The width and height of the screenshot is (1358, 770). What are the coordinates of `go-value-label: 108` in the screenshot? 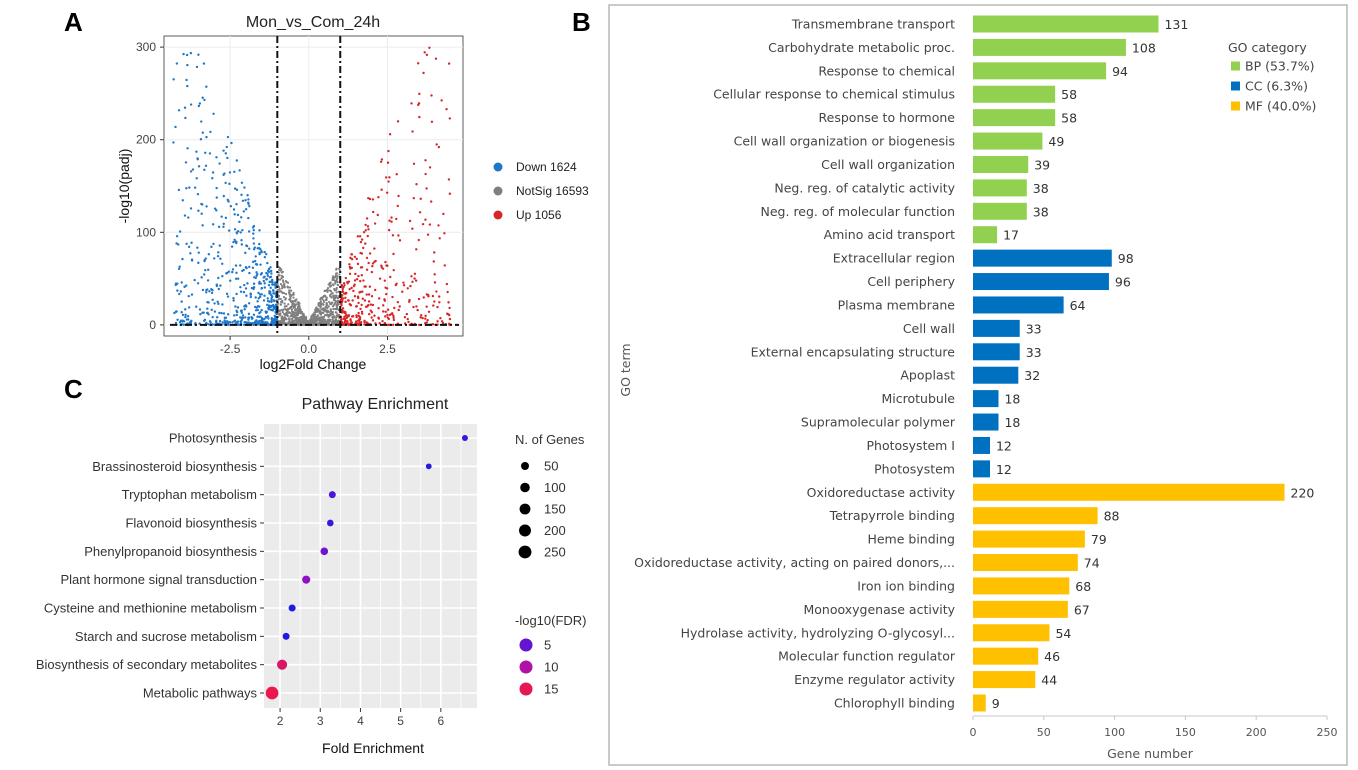 It's located at (1144, 47).